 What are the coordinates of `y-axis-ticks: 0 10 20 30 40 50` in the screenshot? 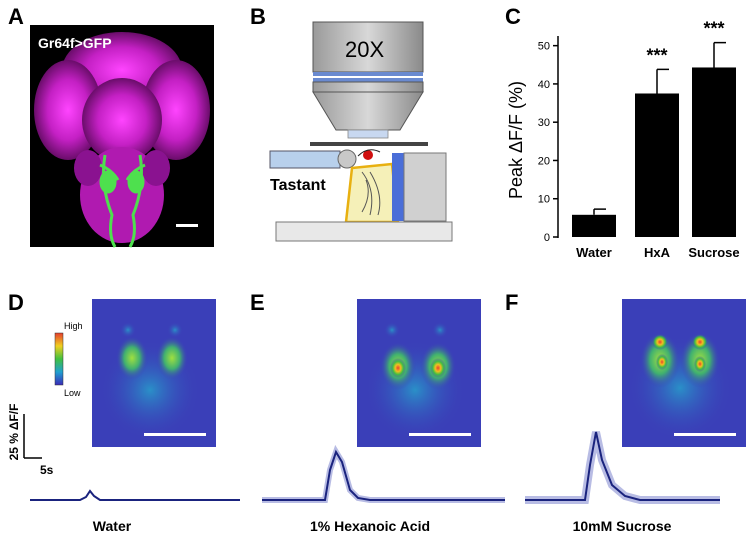 It's located at (548, 142).